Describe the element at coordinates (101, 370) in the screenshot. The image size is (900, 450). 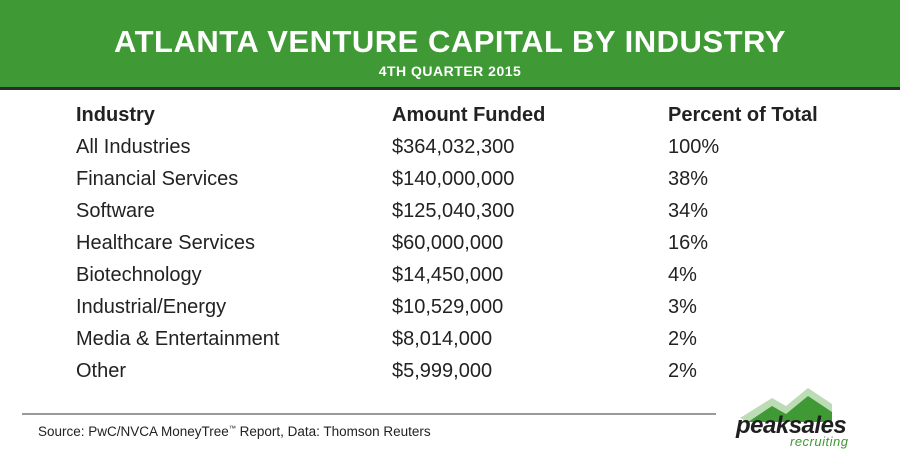
I see `industry-cell: Other` at that location.